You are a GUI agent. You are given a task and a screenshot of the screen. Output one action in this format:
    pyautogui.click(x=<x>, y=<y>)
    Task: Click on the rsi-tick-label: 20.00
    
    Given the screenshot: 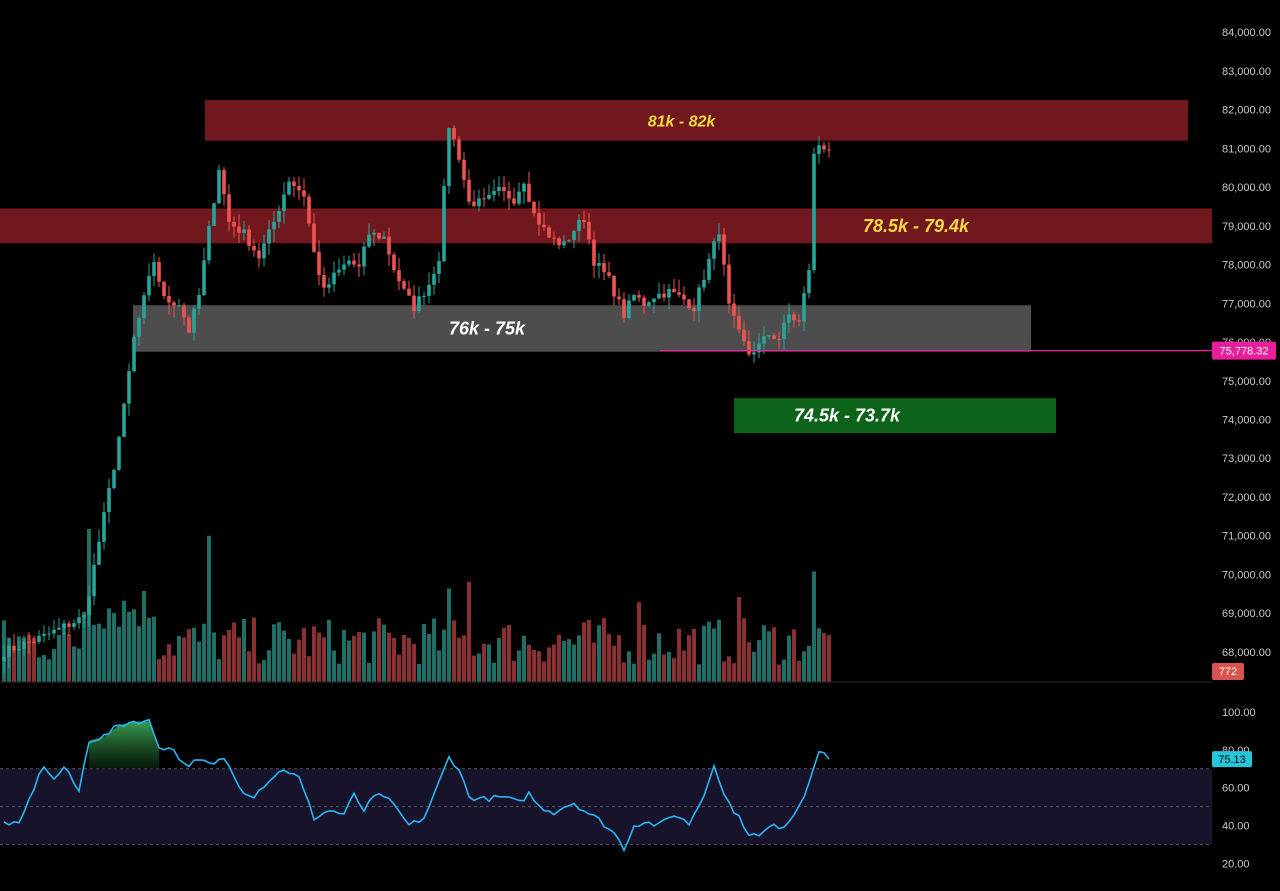 What is the action you would take?
    pyautogui.click(x=1236, y=864)
    